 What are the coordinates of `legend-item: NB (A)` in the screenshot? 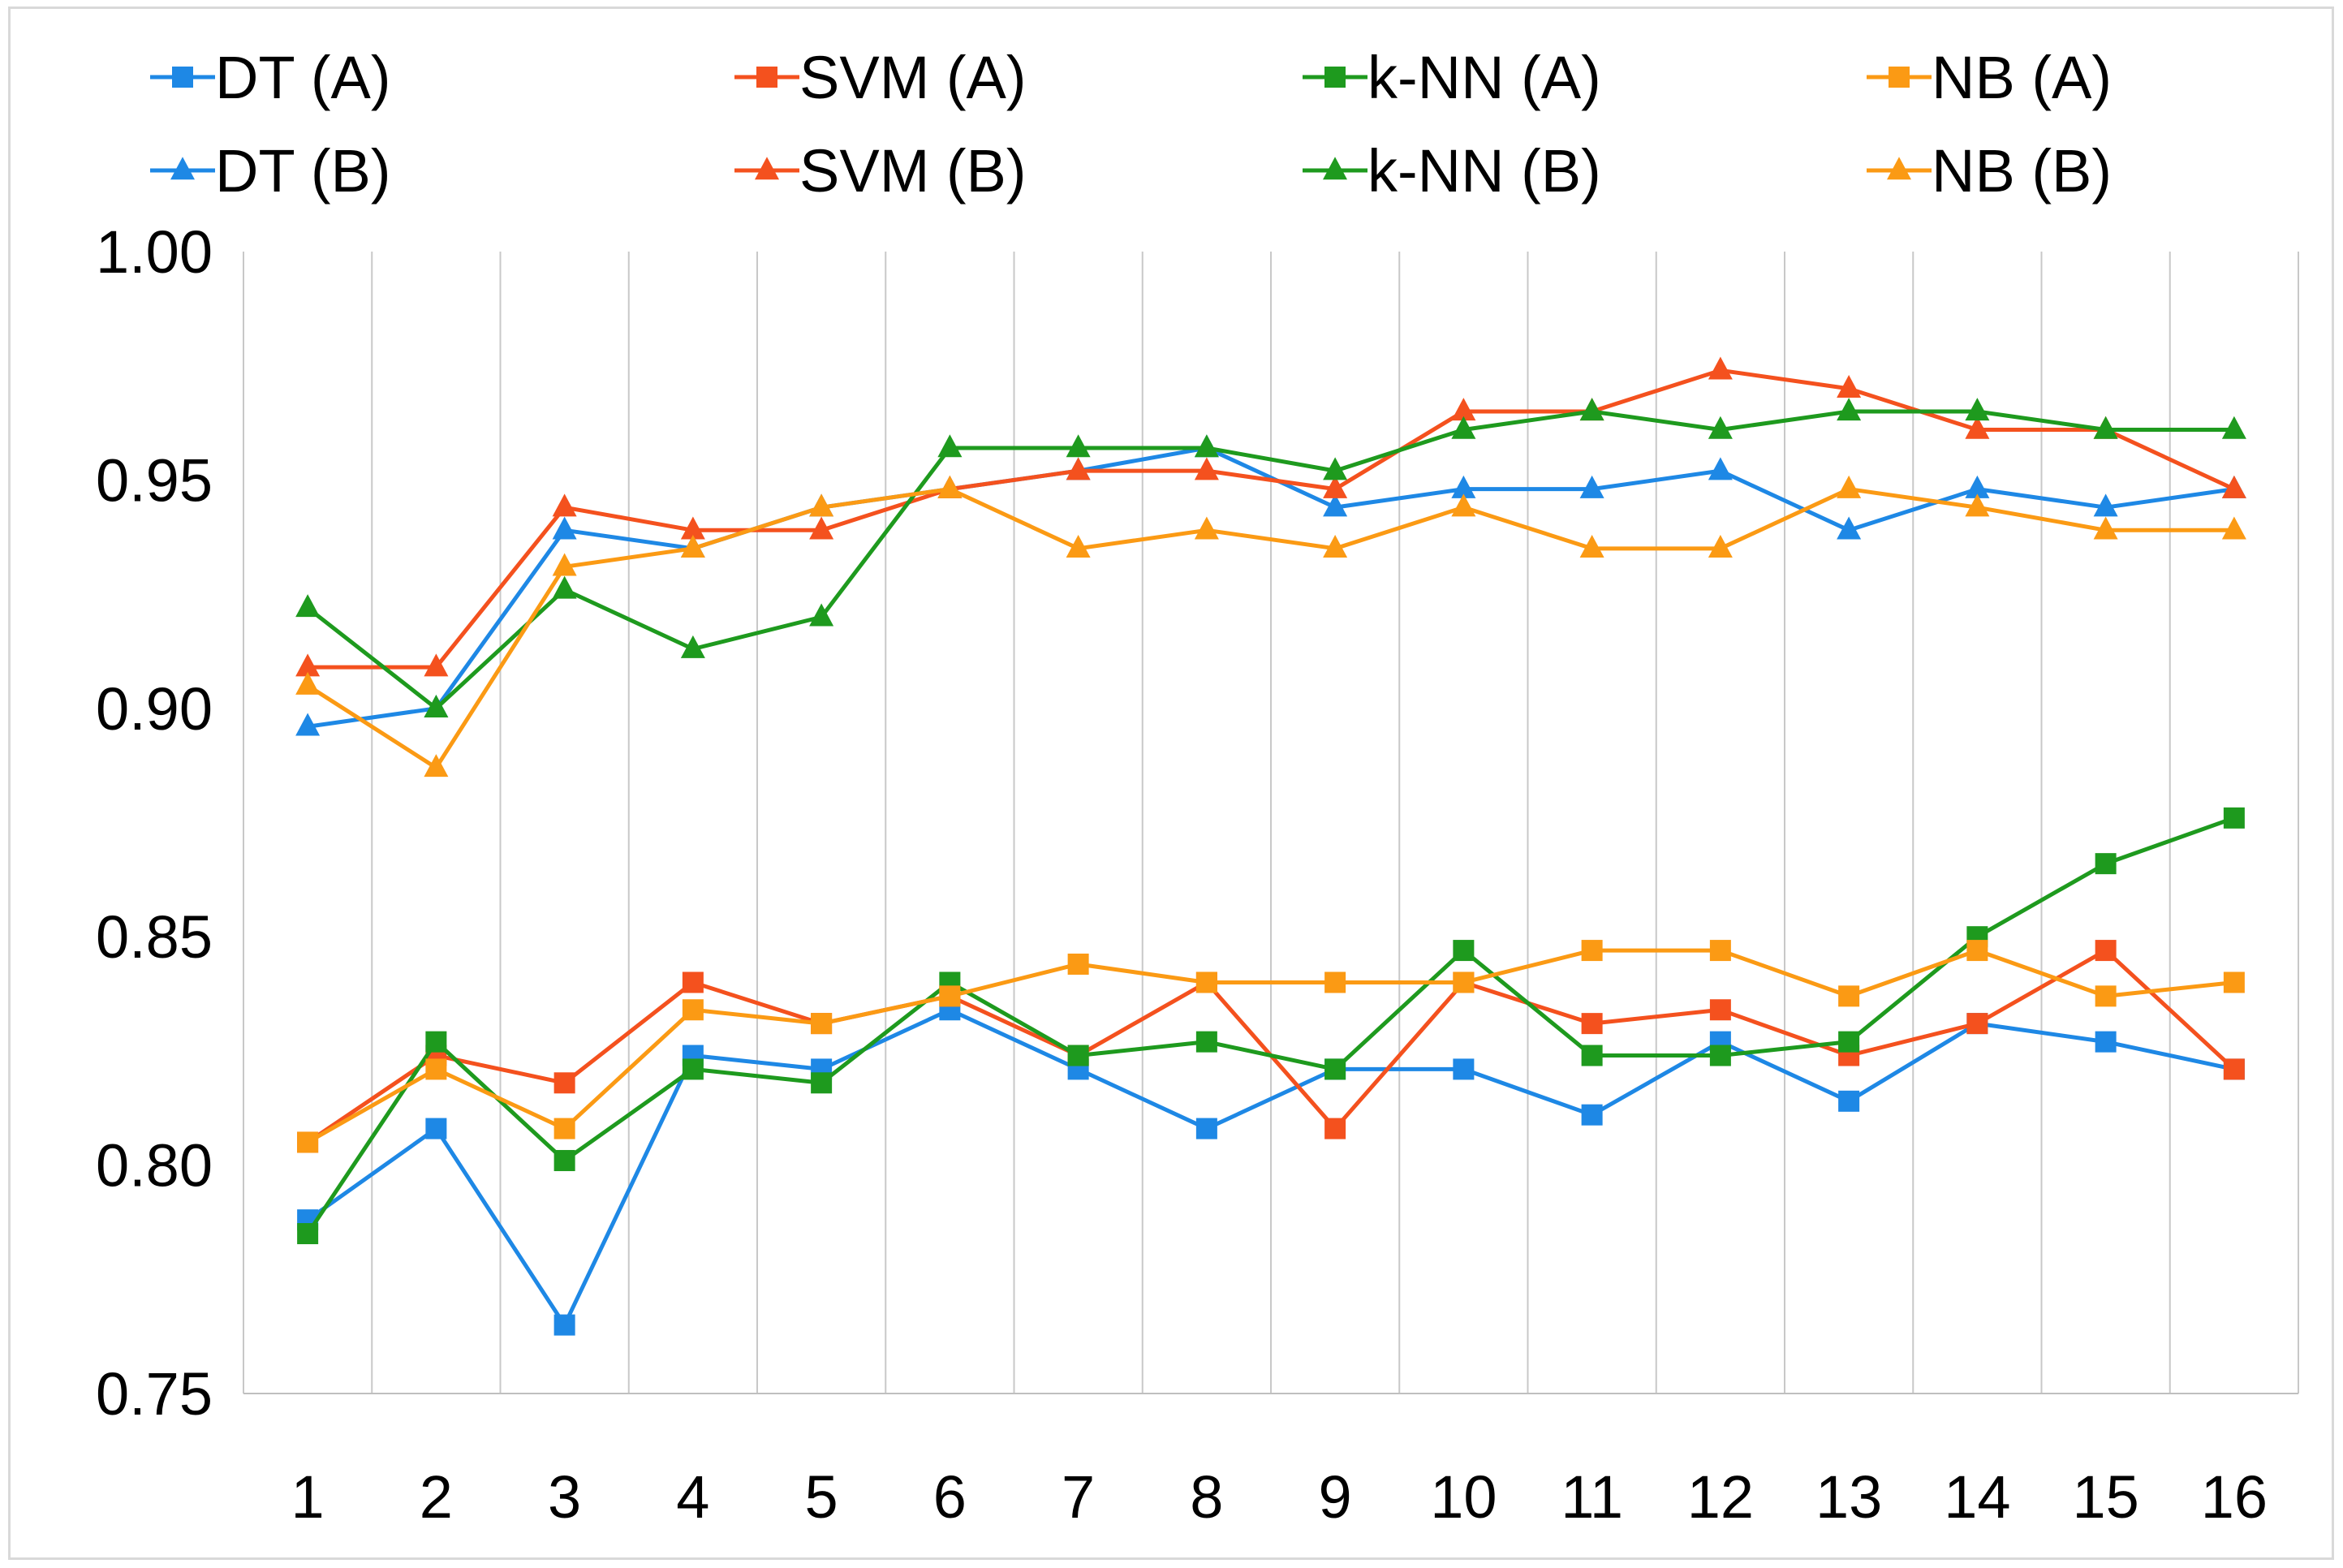 It's located at (1989, 77).